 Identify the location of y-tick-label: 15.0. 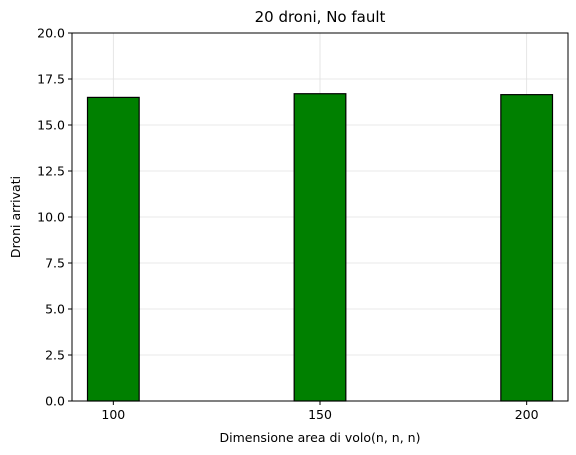
(51, 125).